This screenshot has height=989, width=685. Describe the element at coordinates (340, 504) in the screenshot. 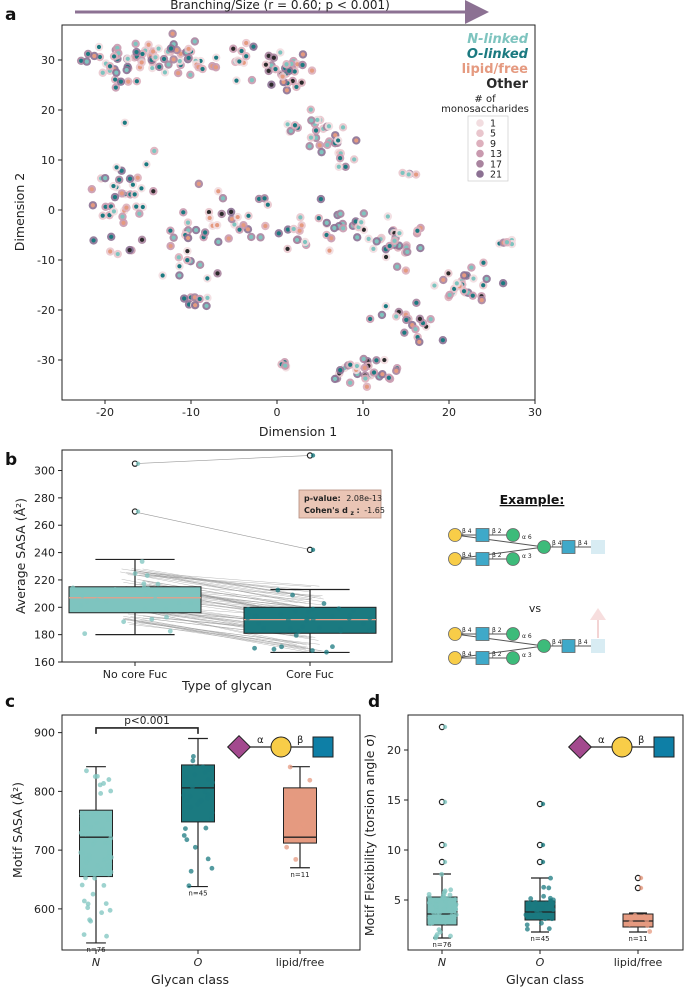

I see `stats-box-bg` at that location.